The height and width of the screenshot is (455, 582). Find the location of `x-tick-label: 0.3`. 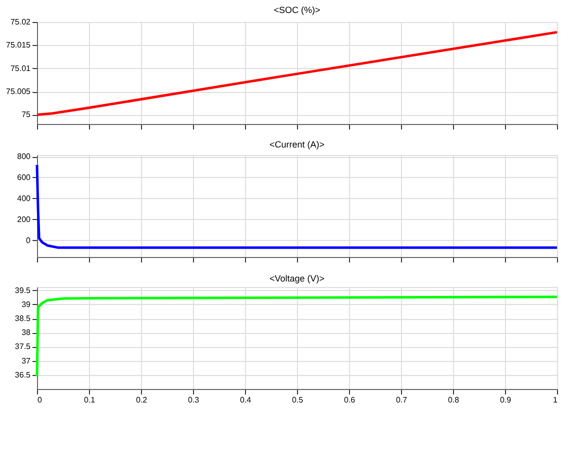

x-tick-label: 0.3 is located at coordinates (194, 400).